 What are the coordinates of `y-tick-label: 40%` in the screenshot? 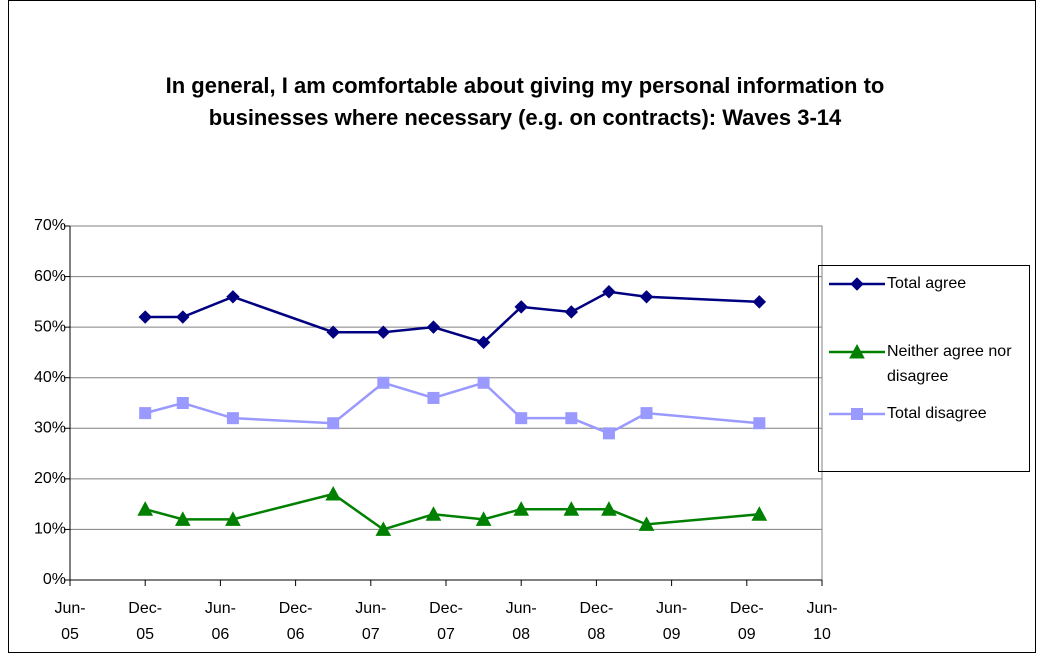 It's located at (50, 377).